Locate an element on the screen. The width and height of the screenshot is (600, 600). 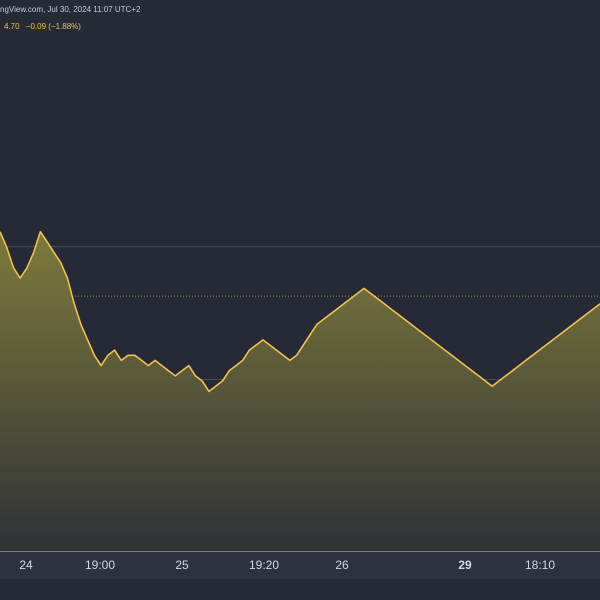
watermark-text: ngView.com, Jul 30, 2024 11:07 UTC+2 is located at coordinates (70, 9).